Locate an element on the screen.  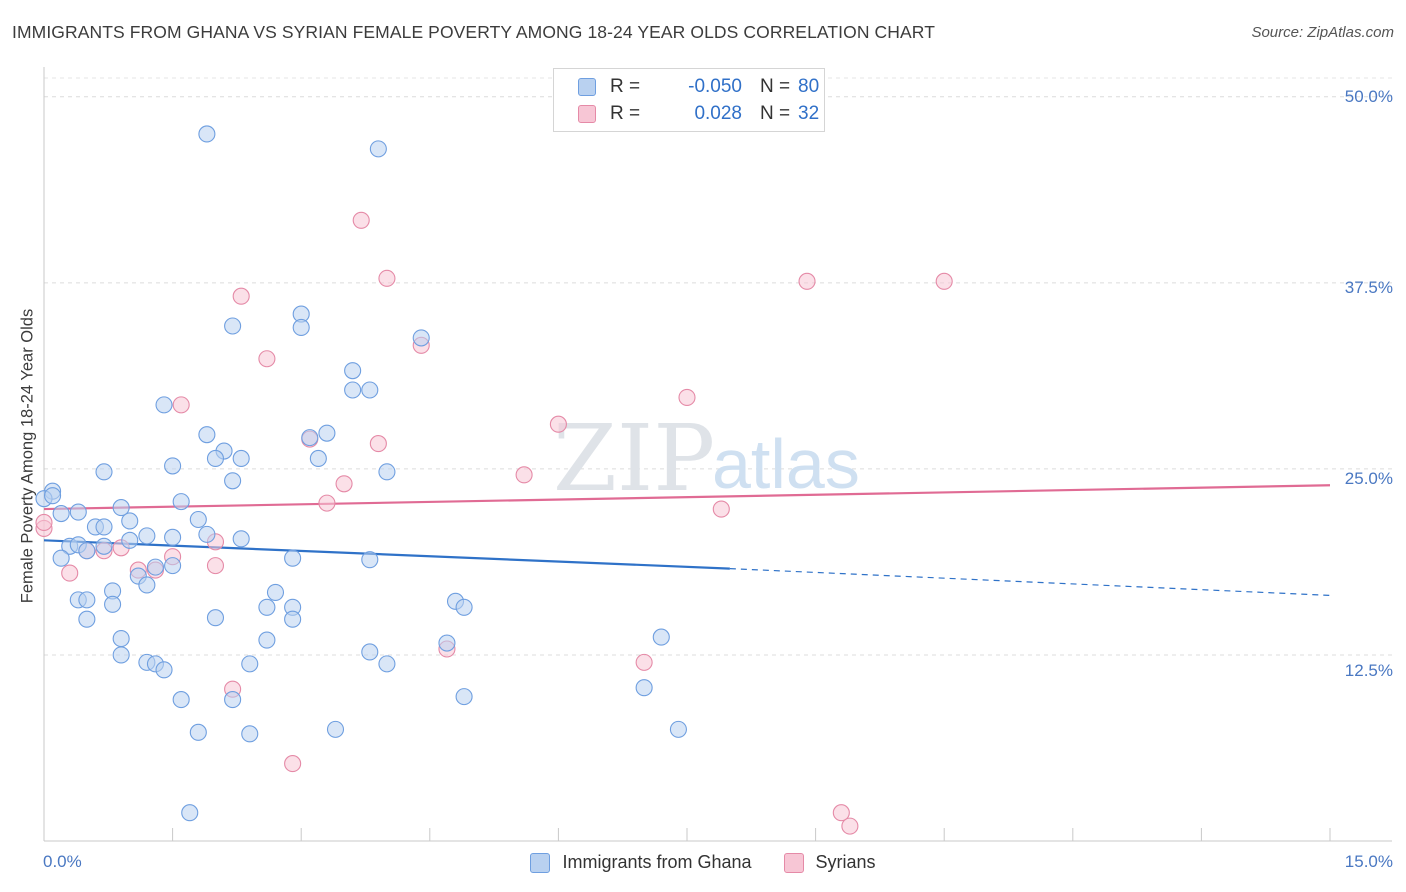
ghana-trend-line is located at coordinates (386, 554).